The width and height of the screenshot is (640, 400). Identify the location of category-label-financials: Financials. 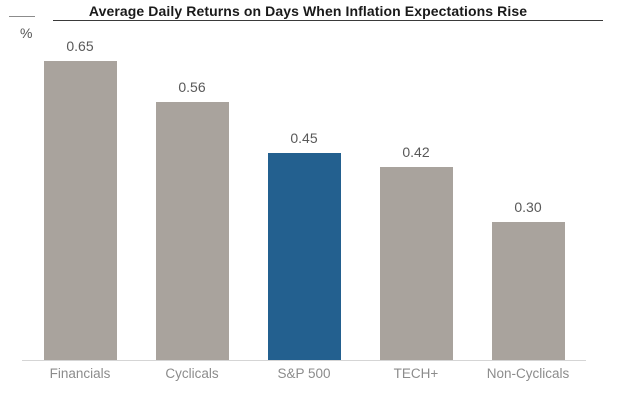
(80, 373).